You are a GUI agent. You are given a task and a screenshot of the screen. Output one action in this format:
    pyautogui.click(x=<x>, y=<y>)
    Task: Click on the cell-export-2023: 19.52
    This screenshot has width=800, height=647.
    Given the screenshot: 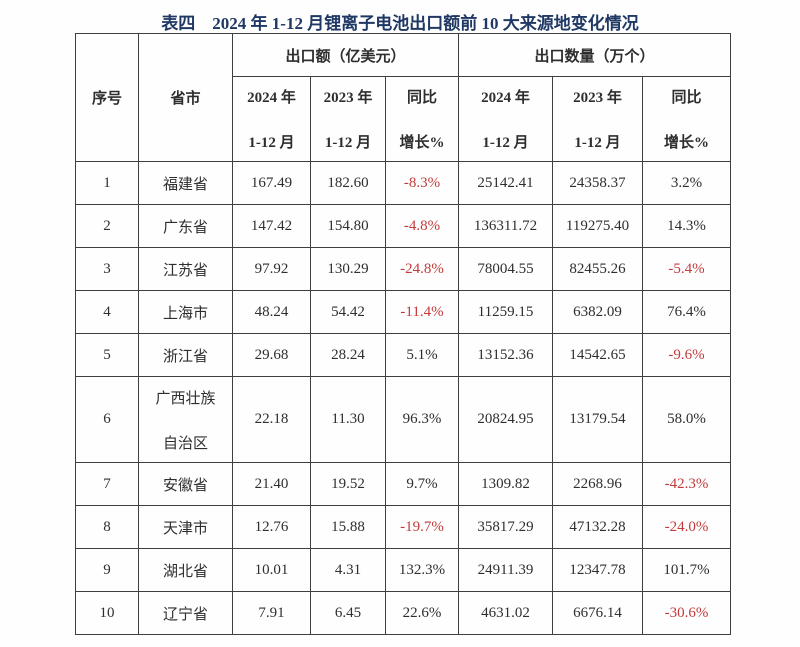 What is the action you would take?
    pyautogui.click(x=348, y=484)
    